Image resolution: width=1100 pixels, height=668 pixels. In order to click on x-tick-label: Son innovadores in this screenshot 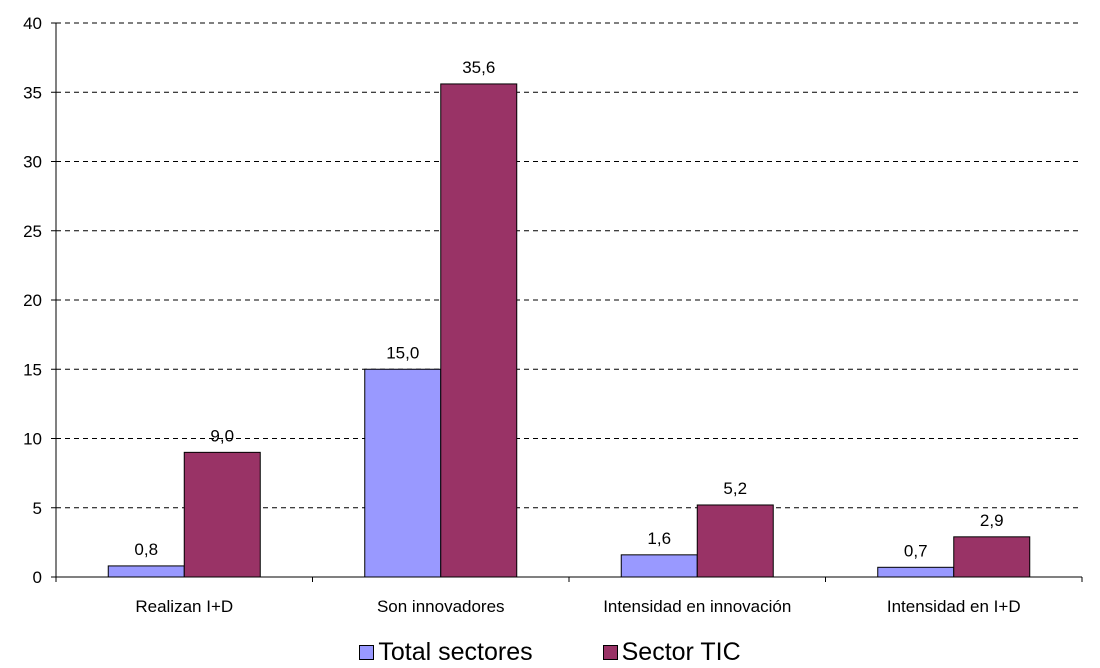, I will do `click(441, 606)`.